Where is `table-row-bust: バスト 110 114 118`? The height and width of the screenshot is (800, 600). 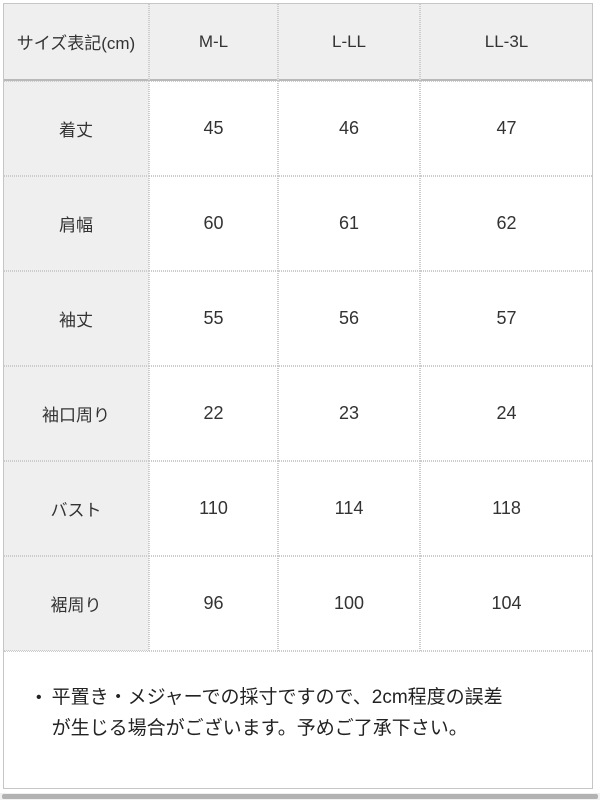
table-row-bust: バスト 110 114 118 is located at coordinates (298, 508).